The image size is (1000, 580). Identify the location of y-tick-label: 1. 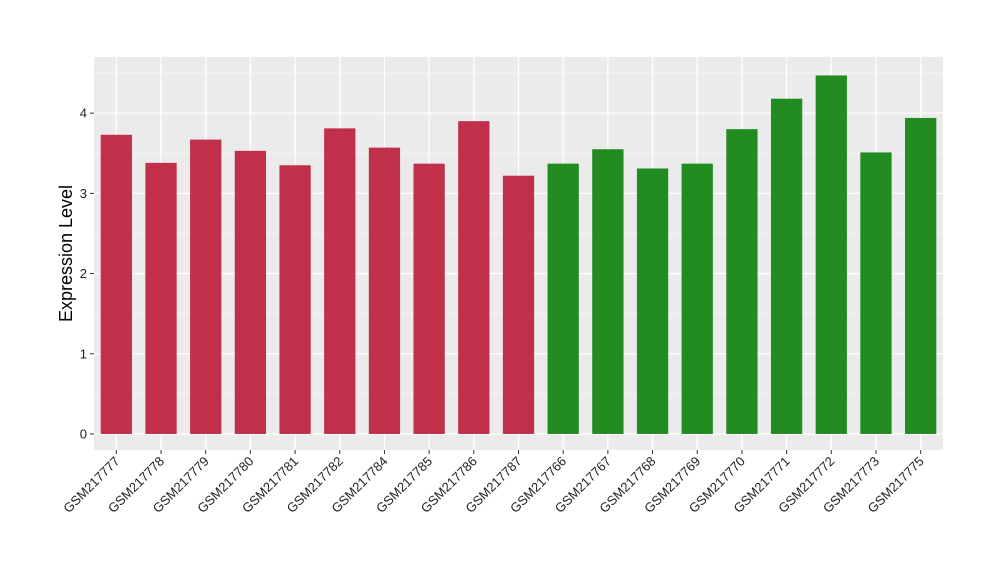
(83, 353).